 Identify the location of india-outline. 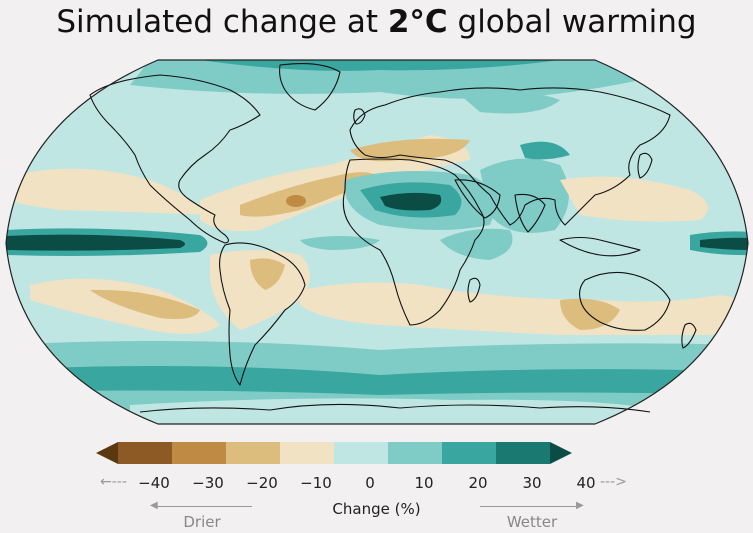
(530, 213).